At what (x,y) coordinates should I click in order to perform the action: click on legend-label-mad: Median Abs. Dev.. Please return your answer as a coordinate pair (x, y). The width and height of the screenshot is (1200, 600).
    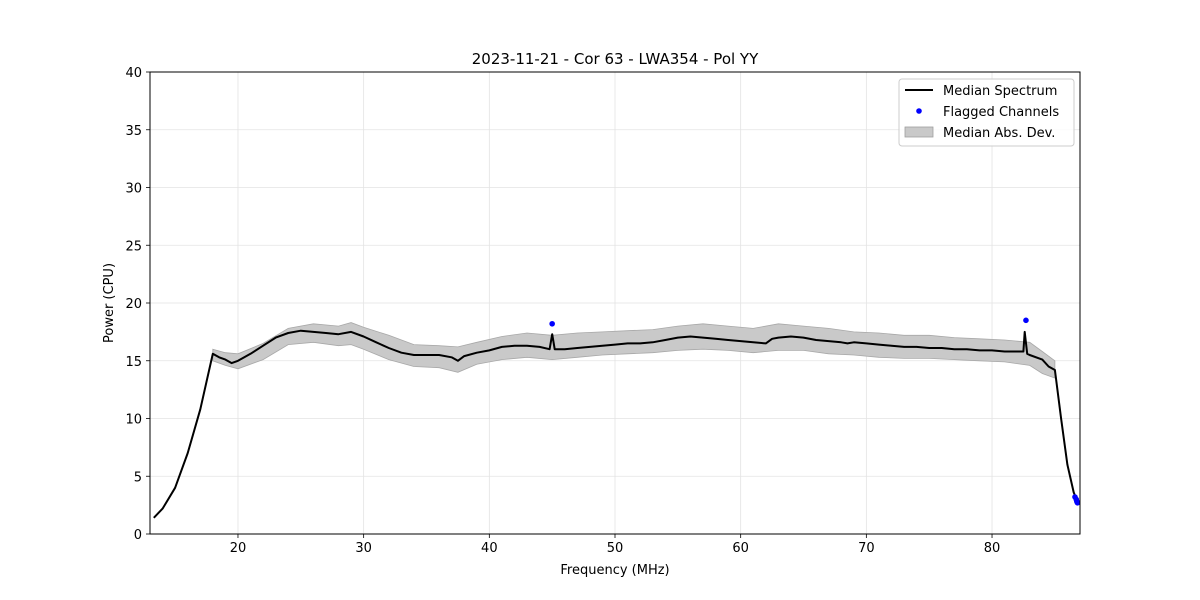
    Looking at the image, I should click on (999, 133).